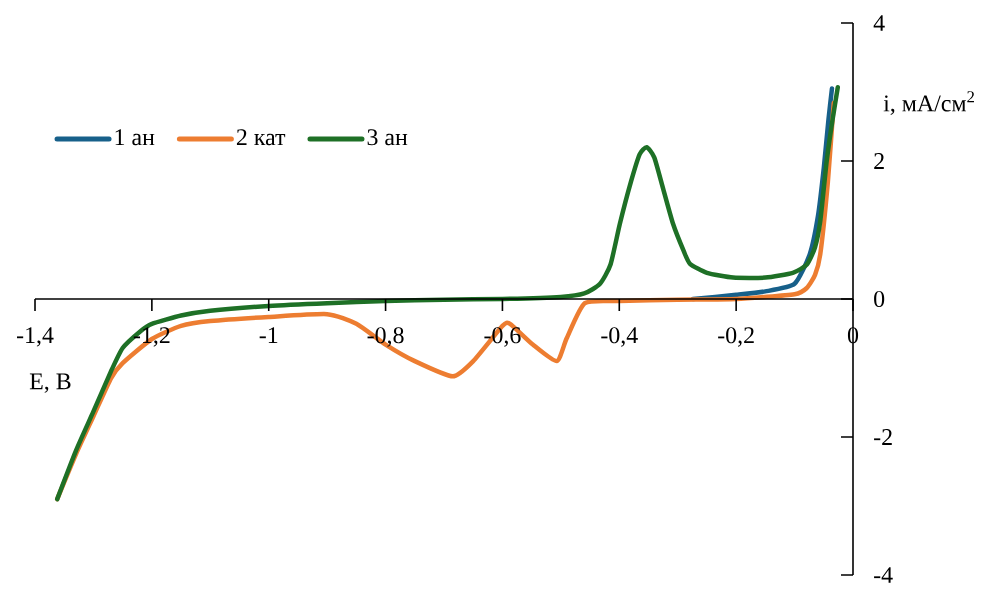  What do you see at coordinates (619, 337) in the screenshot?
I see `x-tick-label: -0,4` at bounding box center [619, 337].